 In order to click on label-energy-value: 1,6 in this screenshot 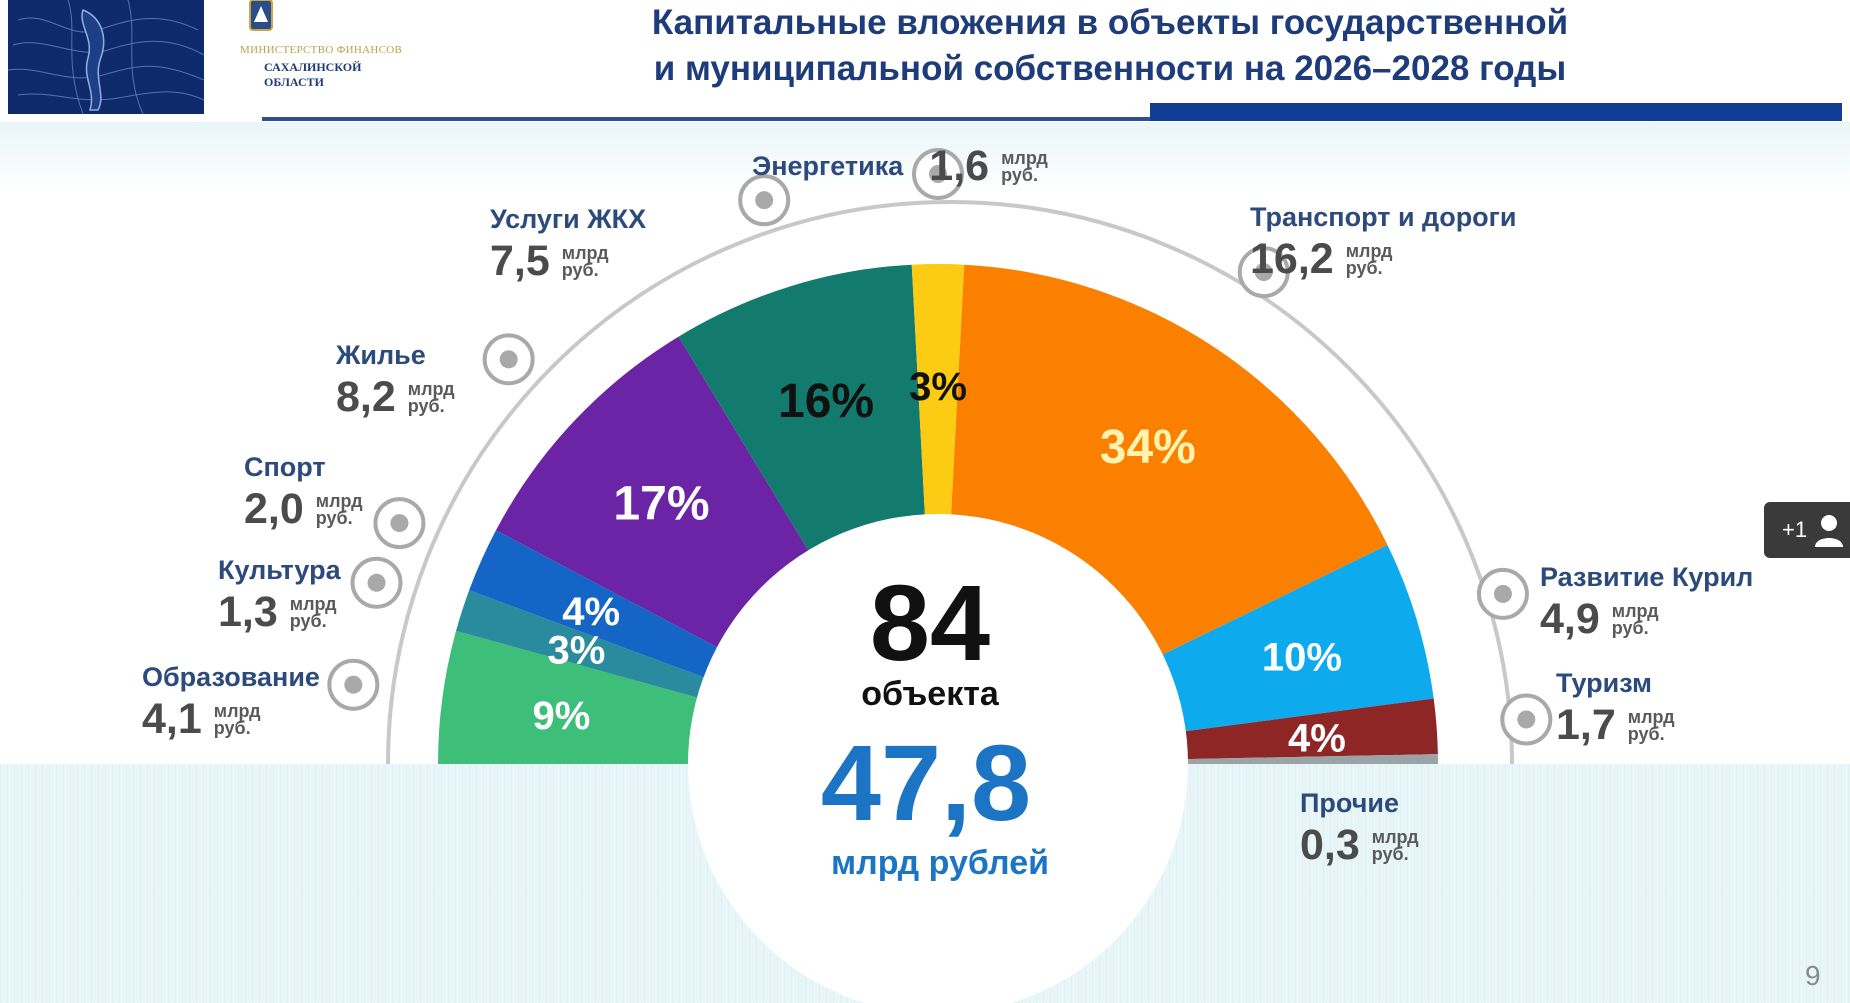, I will do `click(959, 166)`.